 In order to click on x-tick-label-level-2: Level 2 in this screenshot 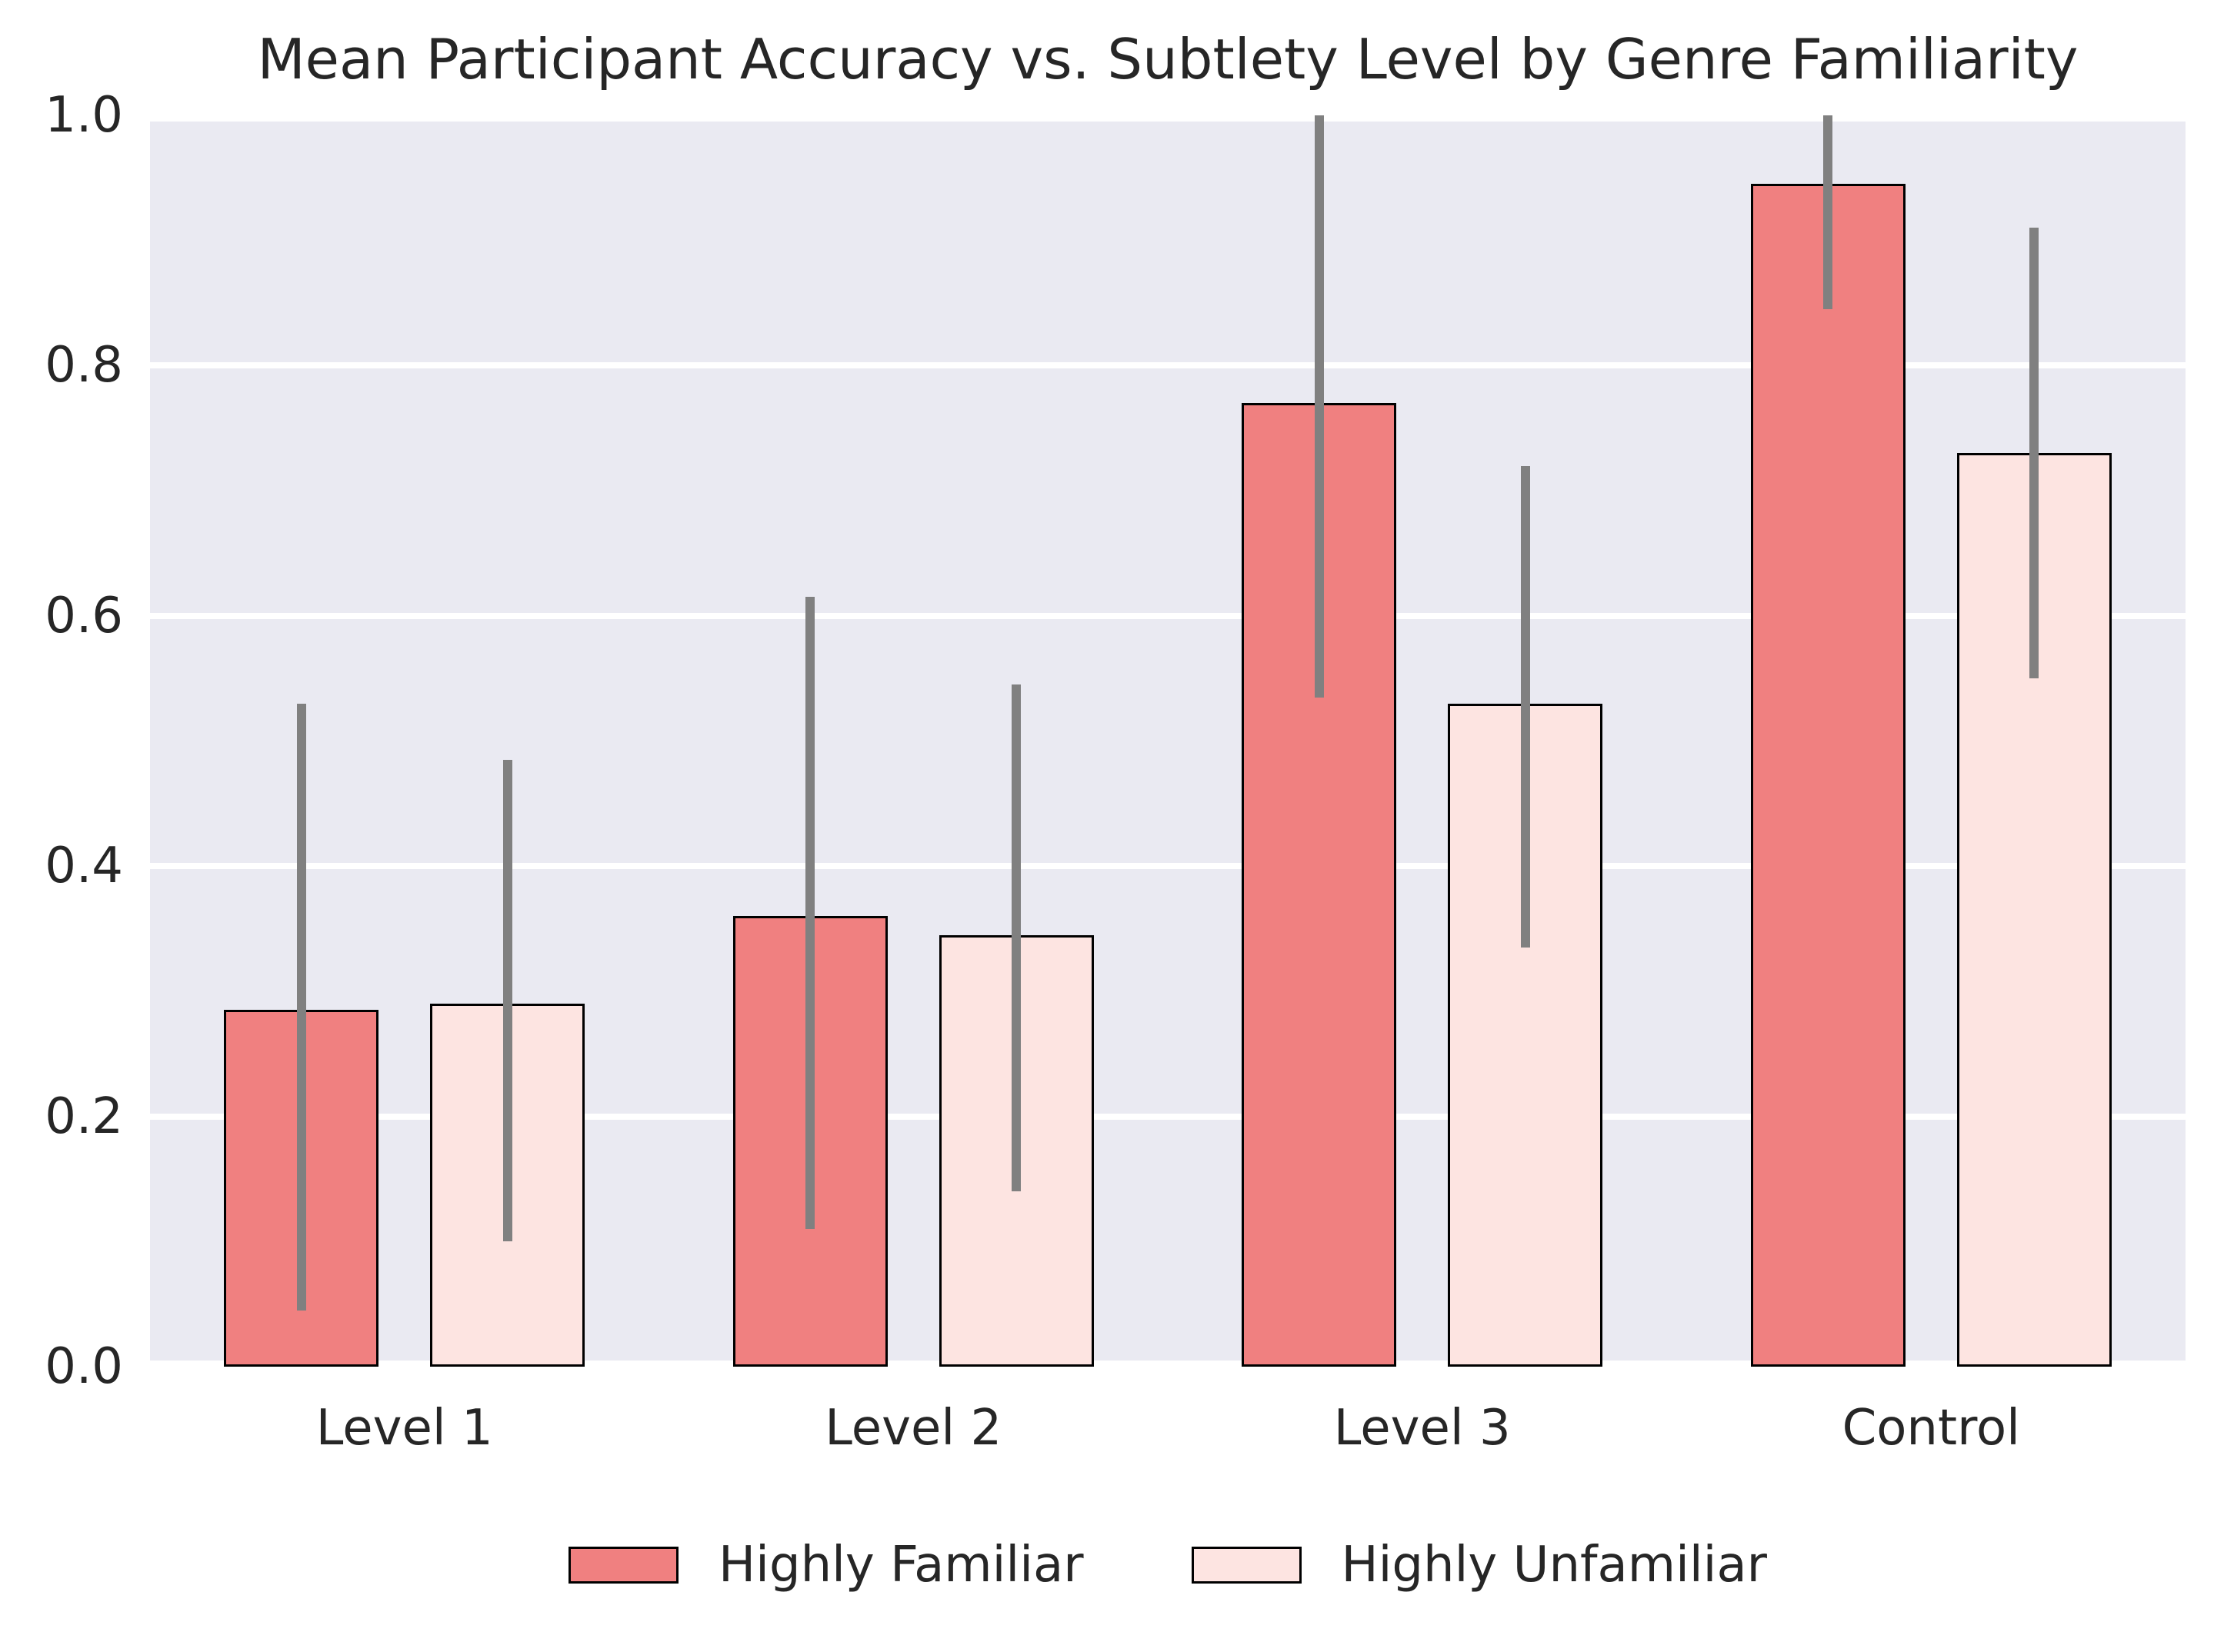, I will do `click(914, 1428)`.